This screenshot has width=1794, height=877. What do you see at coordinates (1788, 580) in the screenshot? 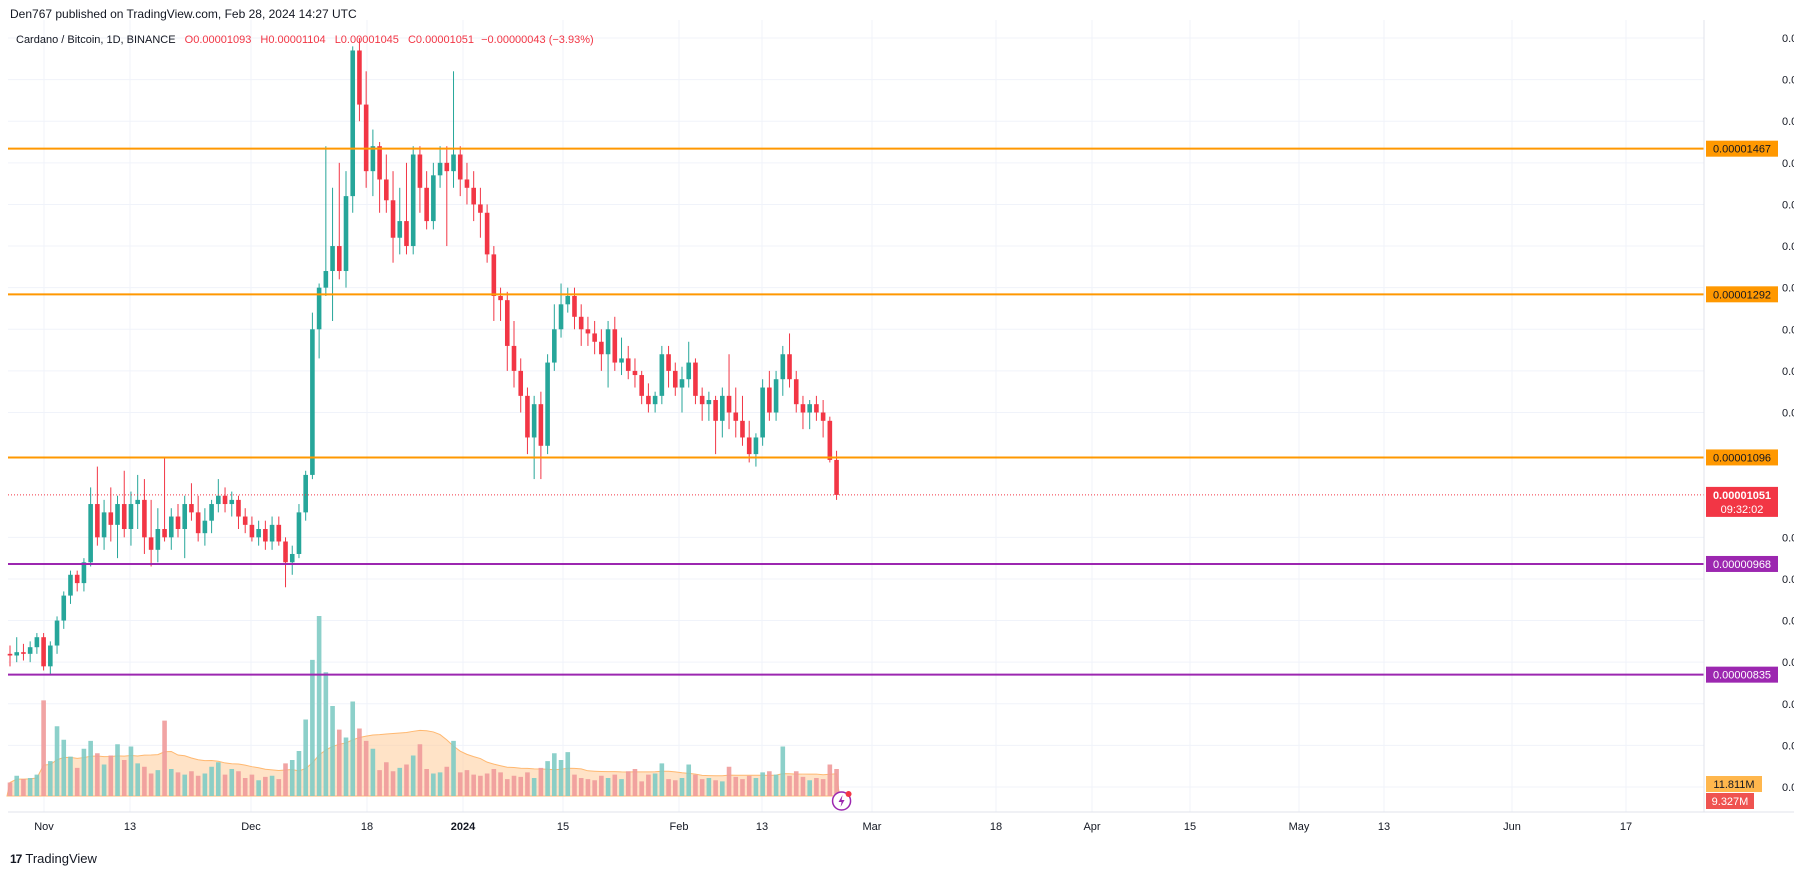
I see `price-tick-label: 0.00000950` at bounding box center [1788, 580].